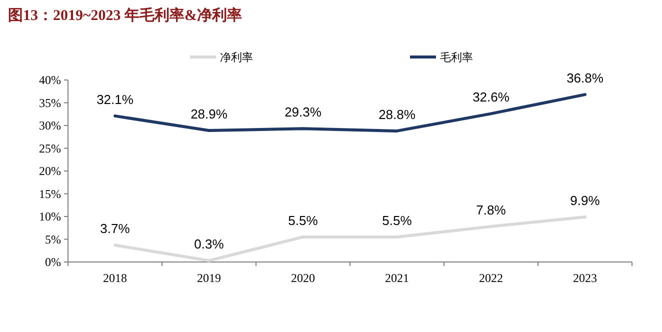  Describe the element at coordinates (491, 278) in the screenshot. I see `x-tick-label: 2022` at that location.